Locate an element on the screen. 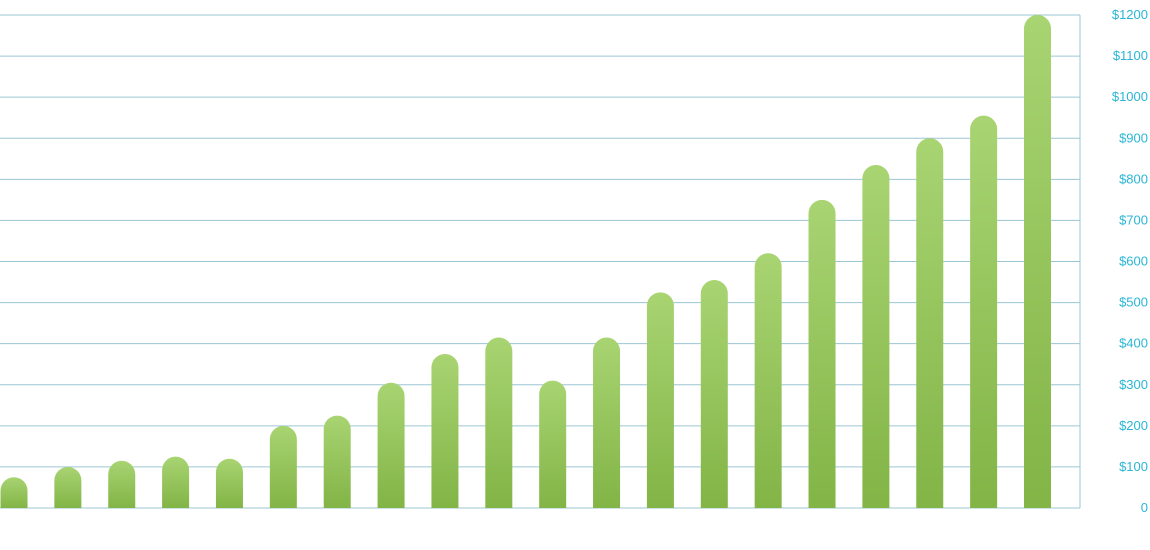 This screenshot has width=1150, height=550. y-tick-label: $500 is located at coordinates (1133, 302).